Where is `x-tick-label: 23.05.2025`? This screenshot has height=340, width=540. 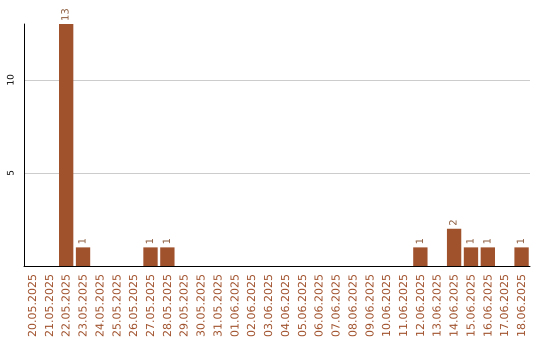
x-tick-label: 23.05.2025 is located at coordinates (83, 306).